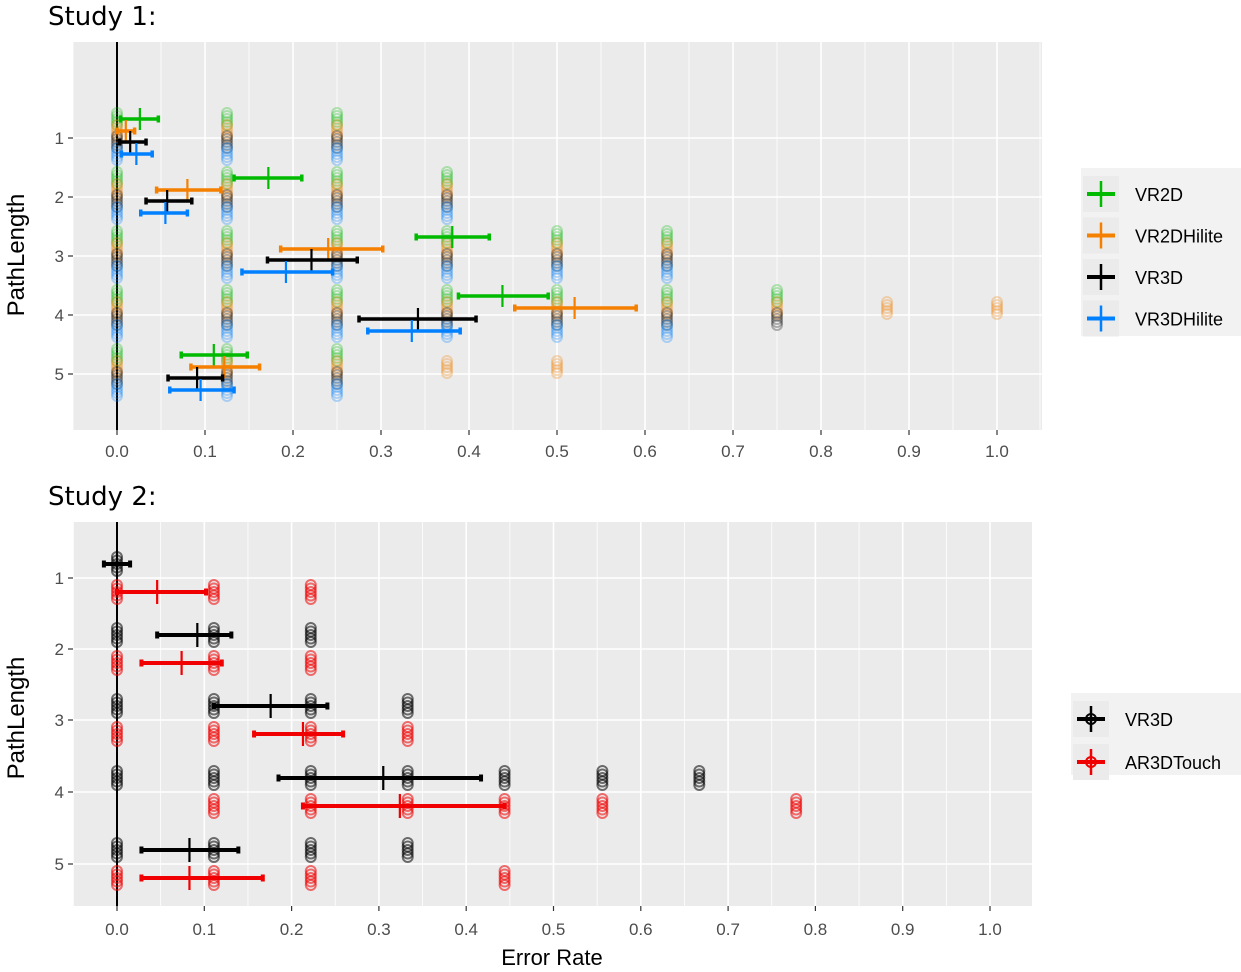 The width and height of the screenshot is (1241, 972). I want to click on x-tick-label: 0.0, so click(117, 451).